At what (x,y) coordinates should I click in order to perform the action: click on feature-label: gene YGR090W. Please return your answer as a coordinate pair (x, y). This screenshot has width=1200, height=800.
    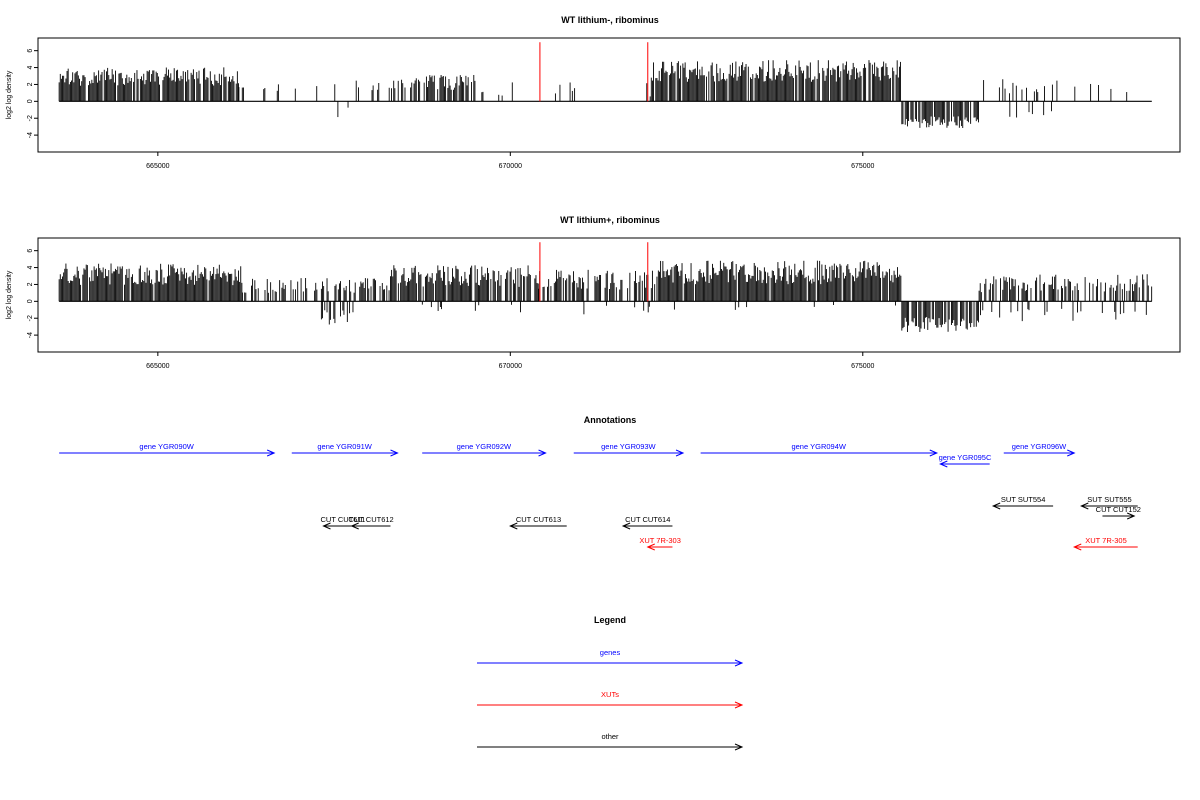
    Looking at the image, I should click on (166, 446).